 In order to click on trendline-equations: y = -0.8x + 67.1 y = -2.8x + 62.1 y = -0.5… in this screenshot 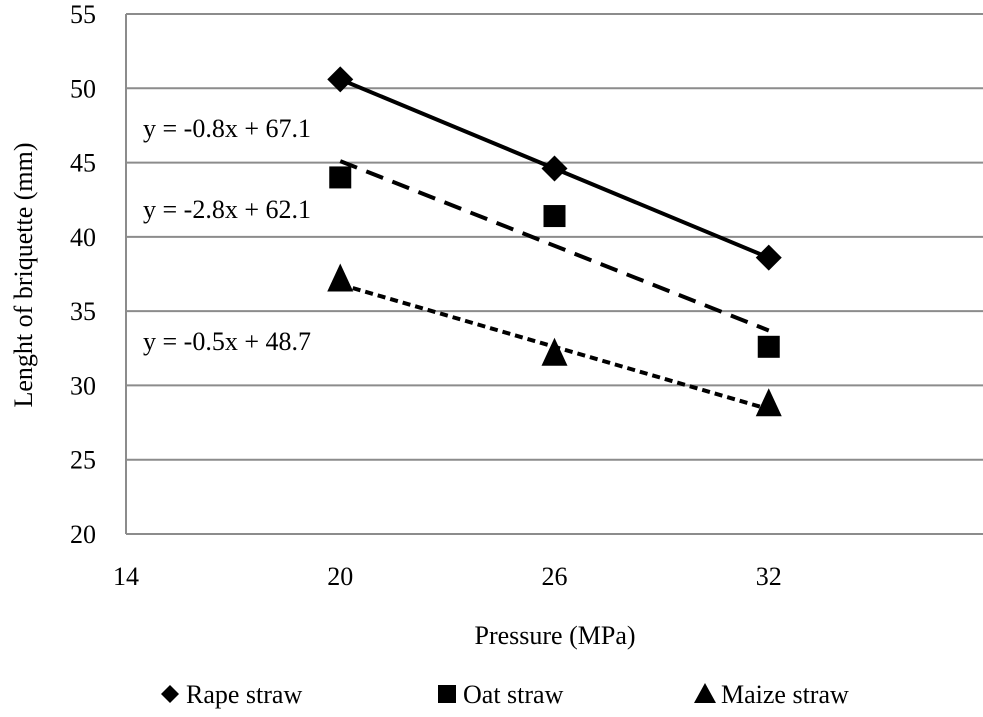, I will do `click(227, 235)`.